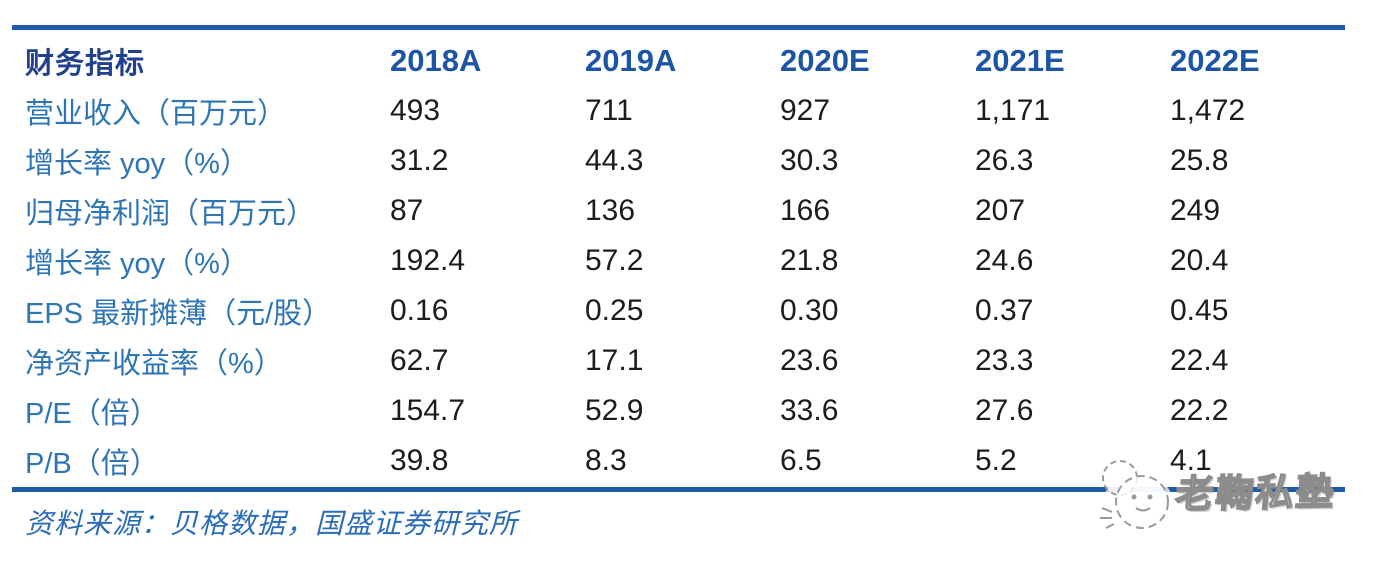 The width and height of the screenshot is (1380, 566). Describe the element at coordinates (154, 364) in the screenshot. I see `row-label: 净资产收益率（%）` at that location.